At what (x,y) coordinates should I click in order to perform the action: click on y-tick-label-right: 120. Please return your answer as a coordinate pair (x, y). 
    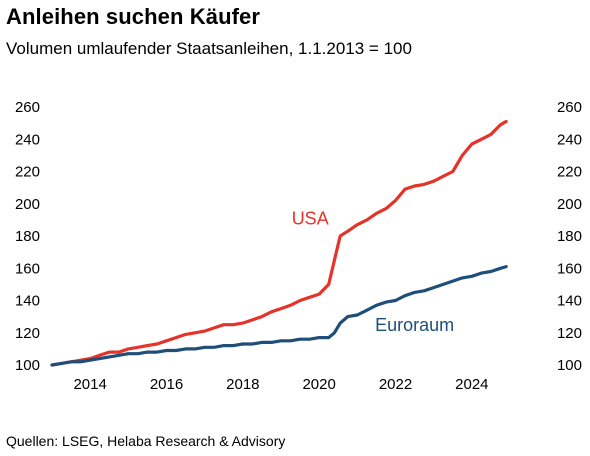
    Looking at the image, I should click on (569, 333).